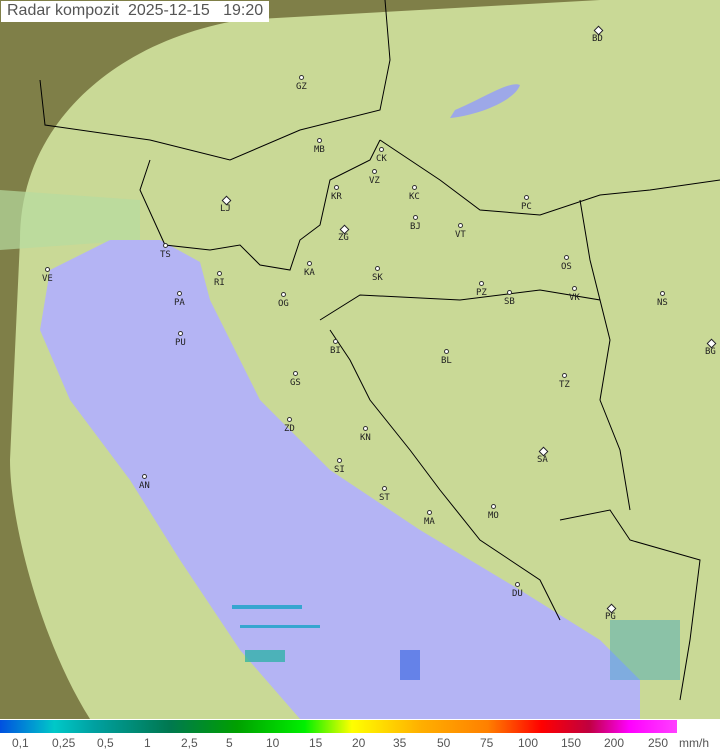 The width and height of the screenshot is (720, 751). Describe the element at coordinates (429, 522) in the screenshot. I see `city-label: MA` at that location.